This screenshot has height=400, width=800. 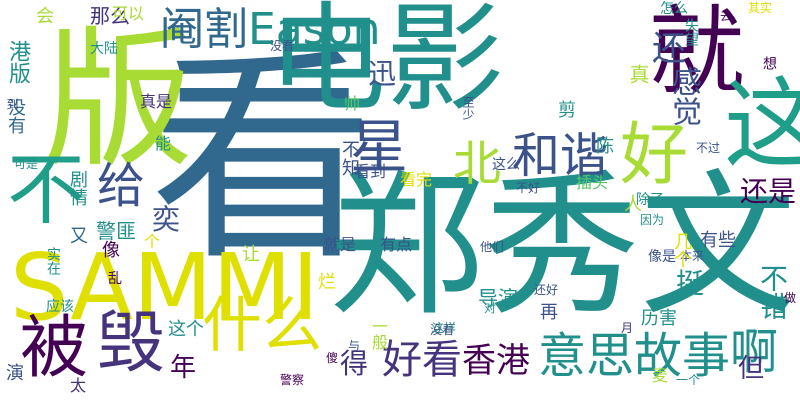 I want to click on word-chule: 除了, so click(x=650, y=200).